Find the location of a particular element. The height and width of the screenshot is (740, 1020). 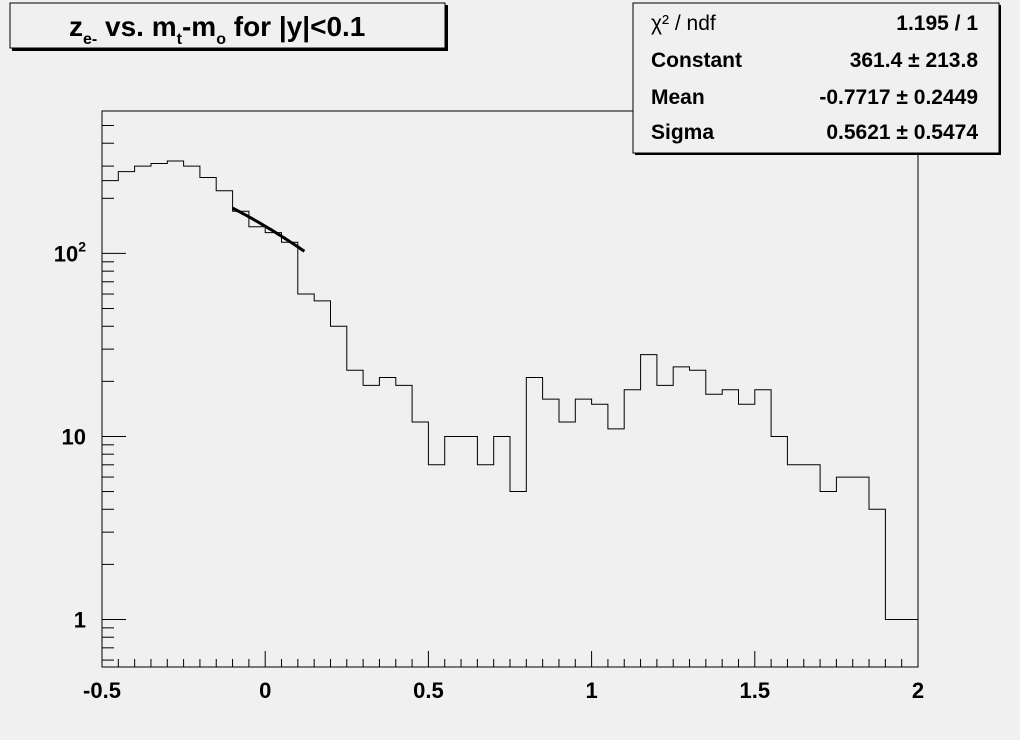

stats-box-border is located at coordinates (816, 78).